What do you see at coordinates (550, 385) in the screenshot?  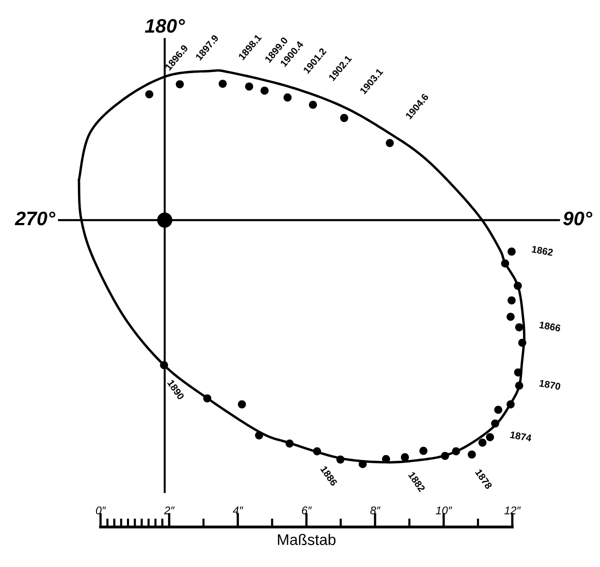 I see `annotation: 1870` at bounding box center [550, 385].